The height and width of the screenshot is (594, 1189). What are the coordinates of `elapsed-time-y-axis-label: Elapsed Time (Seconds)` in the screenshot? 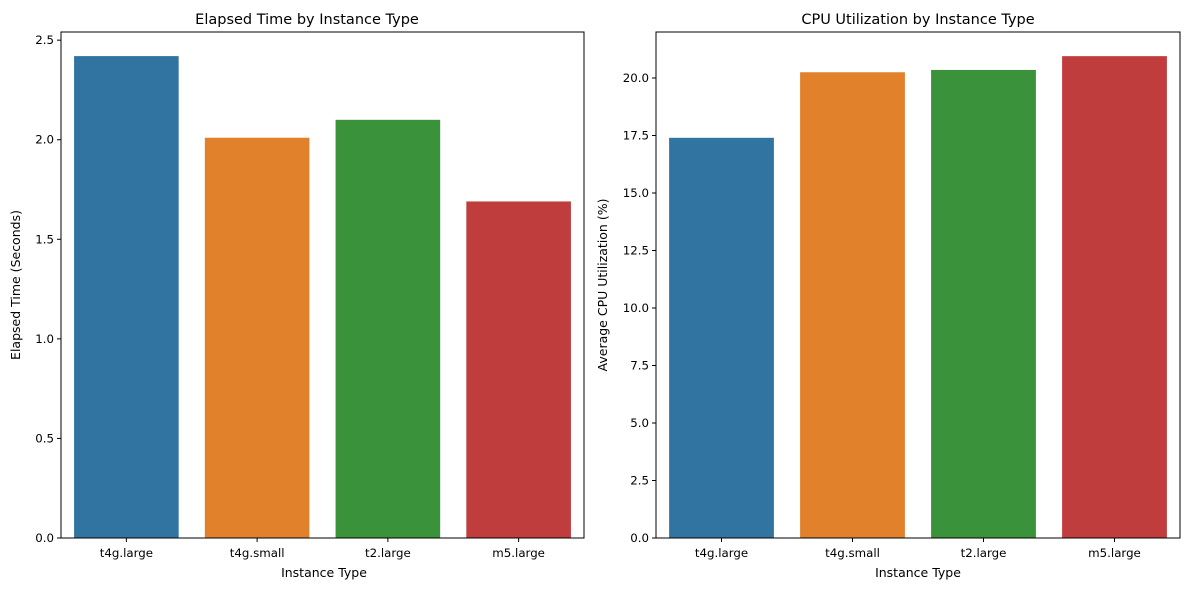 It's located at (15, 285).